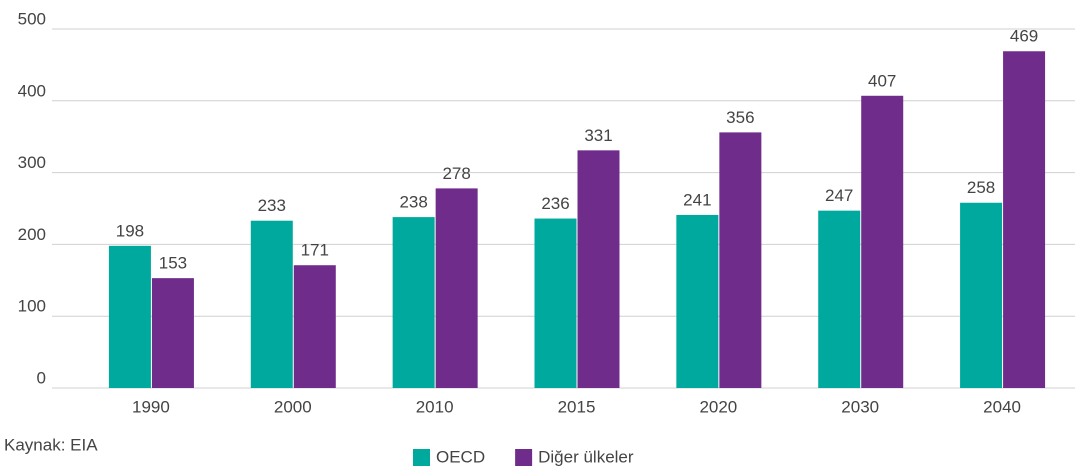 The width and height of the screenshot is (1075, 473). I want to click on y-tick-label: 300, so click(32, 162).